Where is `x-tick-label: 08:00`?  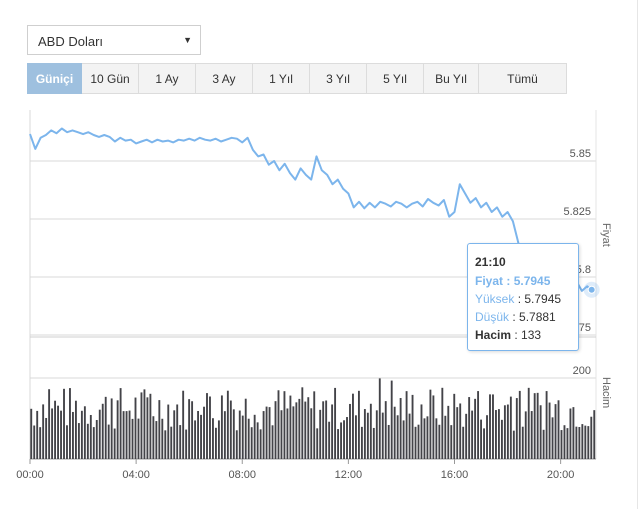
x-tick-label: 08:00 is located at coordinates (242, 475).